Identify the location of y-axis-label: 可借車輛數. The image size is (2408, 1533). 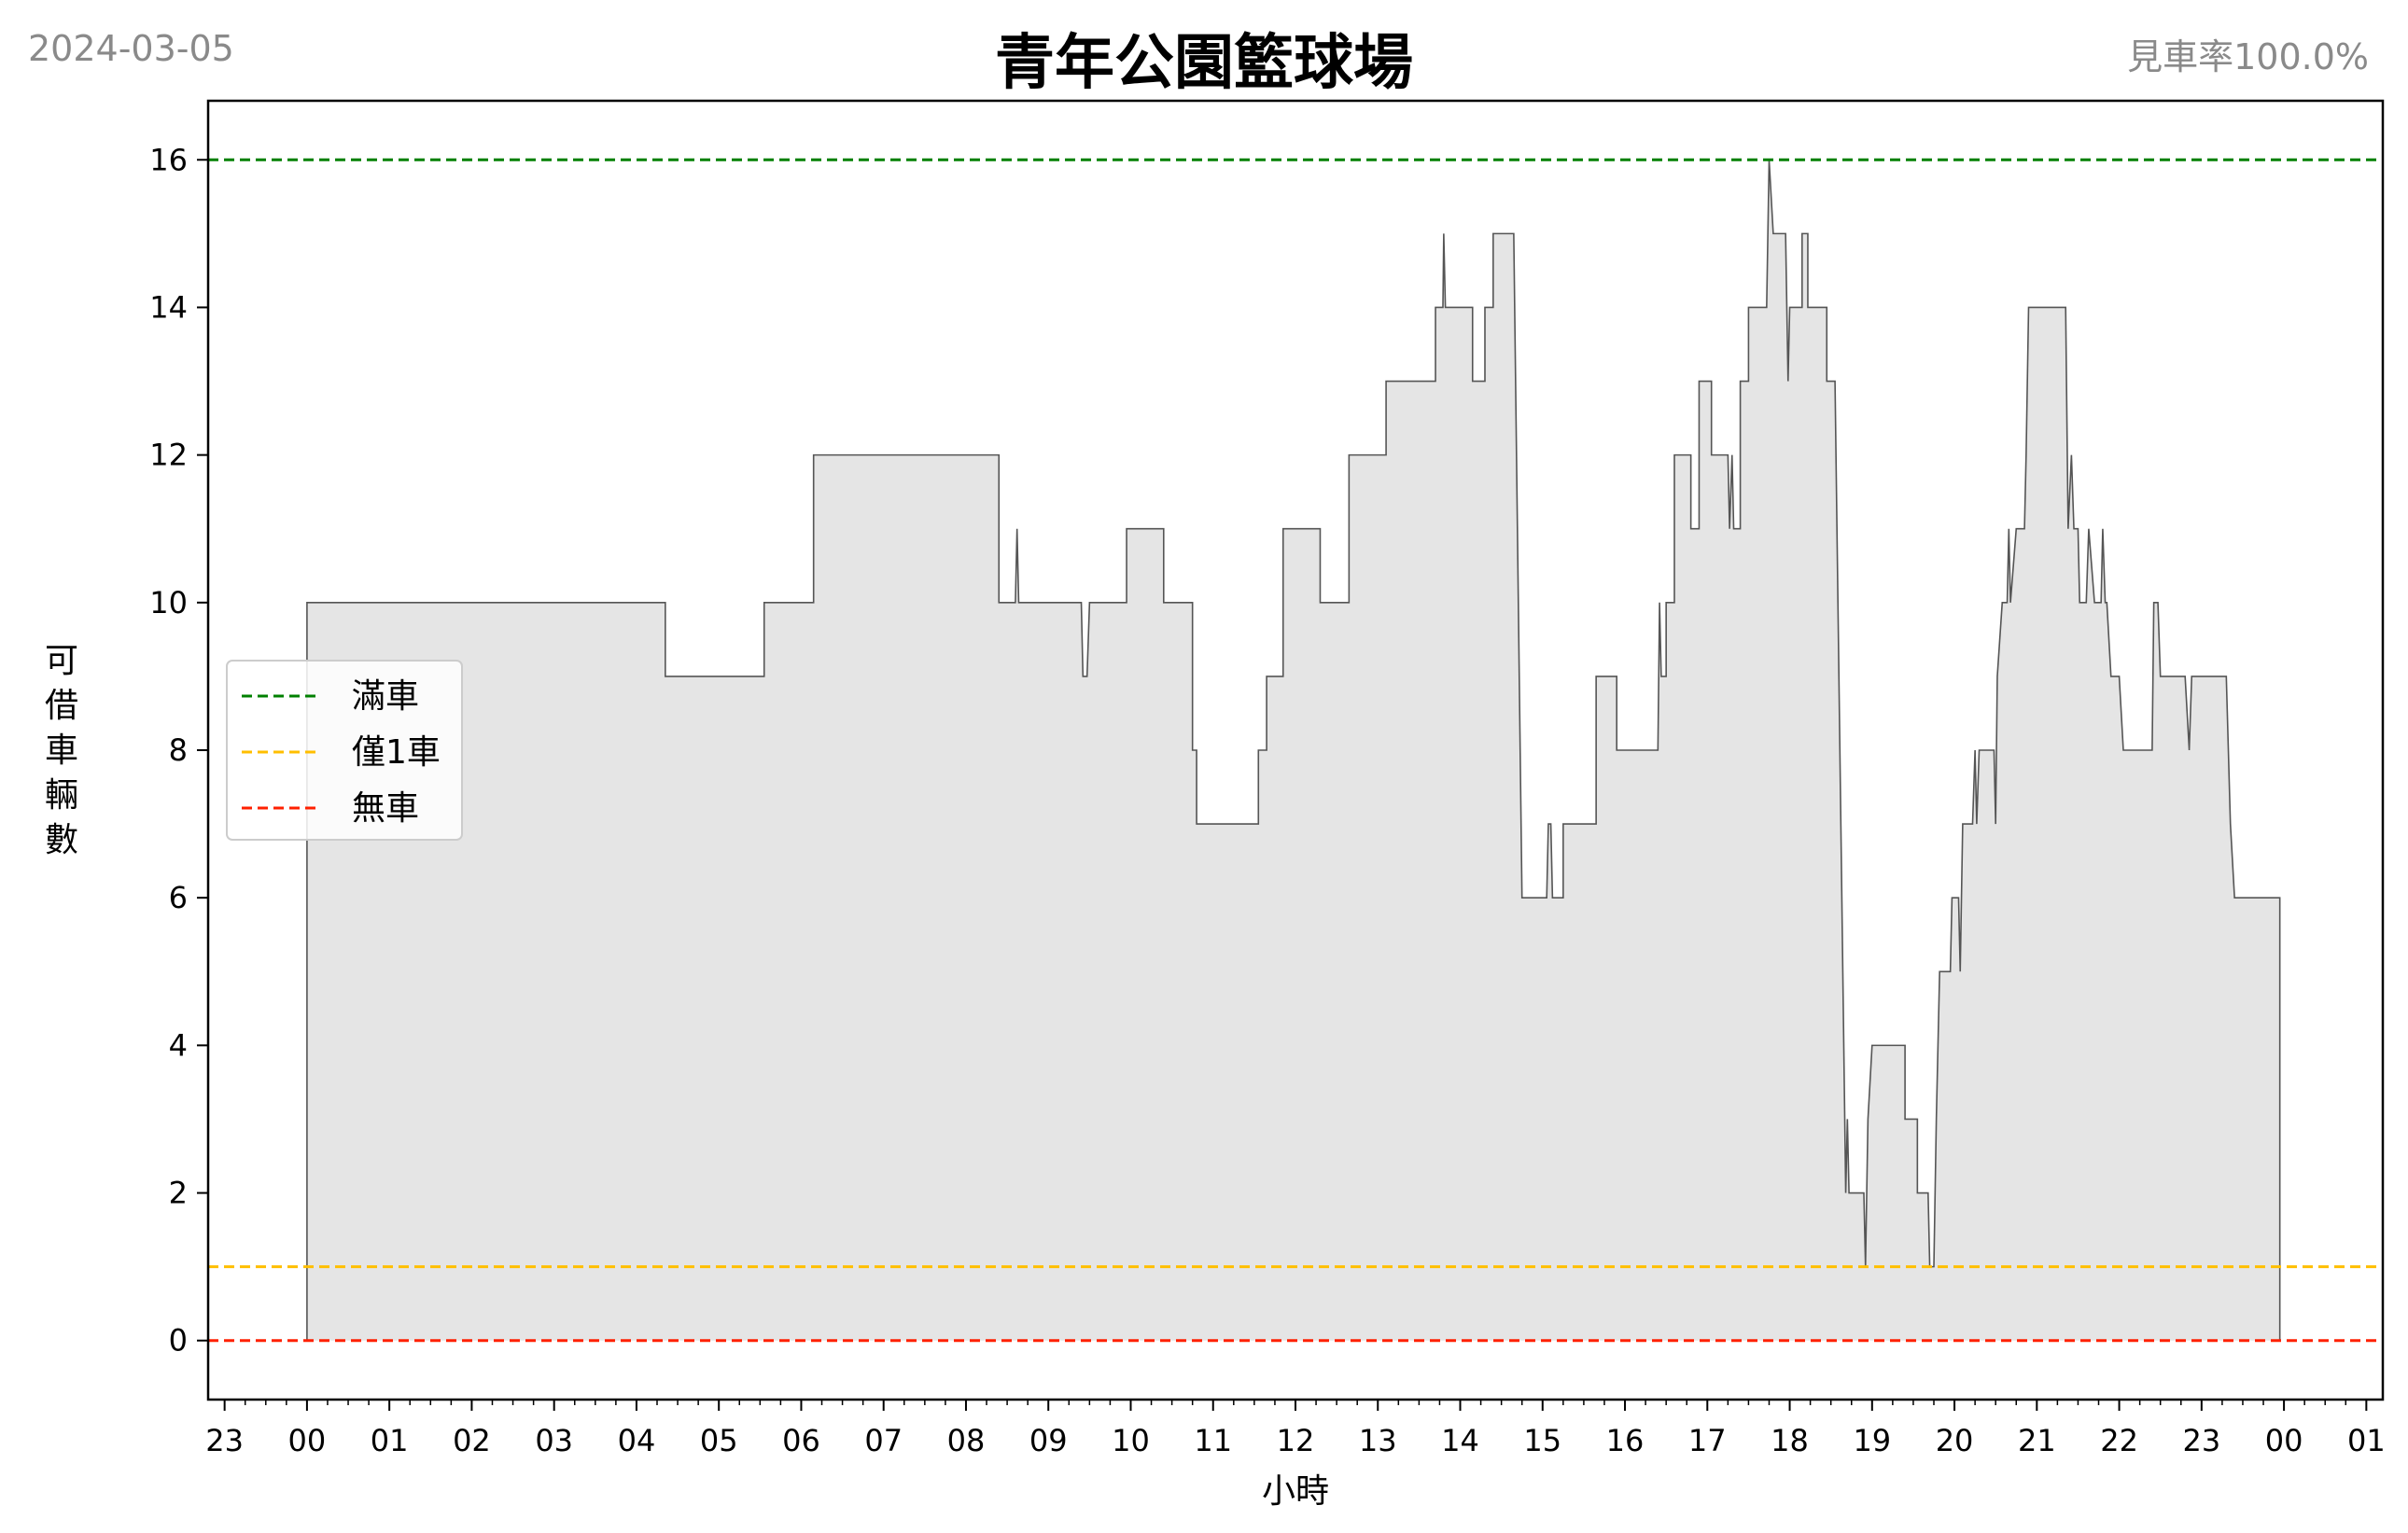
(61, 751).